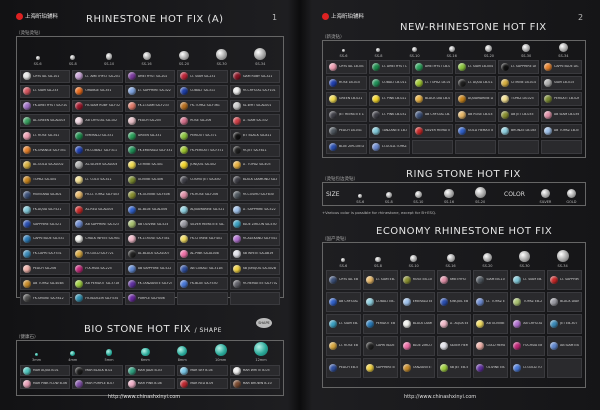  I want to click on color-name: LT. COLO SA-411, so click(98, 180).